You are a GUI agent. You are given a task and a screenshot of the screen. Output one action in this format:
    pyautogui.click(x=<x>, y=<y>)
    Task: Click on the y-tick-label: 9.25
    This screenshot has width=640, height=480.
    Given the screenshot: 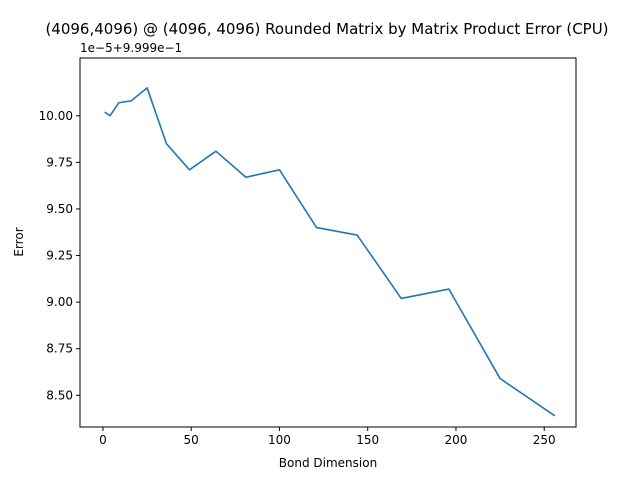 What is the action you would take?
    pyautogui.click(x=59, y=256)
    